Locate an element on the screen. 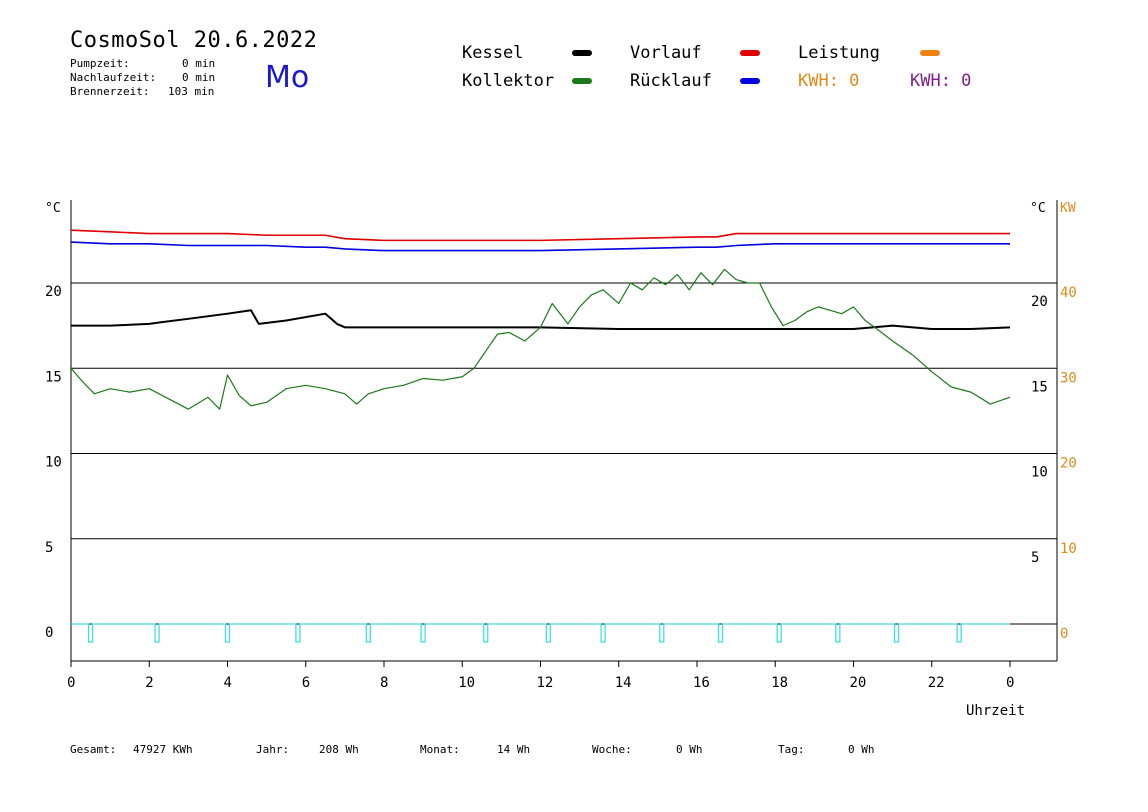 Image resolution: width=1148 pixels, height=812 pixels. stat-nachlaufzeit-label: Nachlaufzeit: is located at coordinates (113, 77).